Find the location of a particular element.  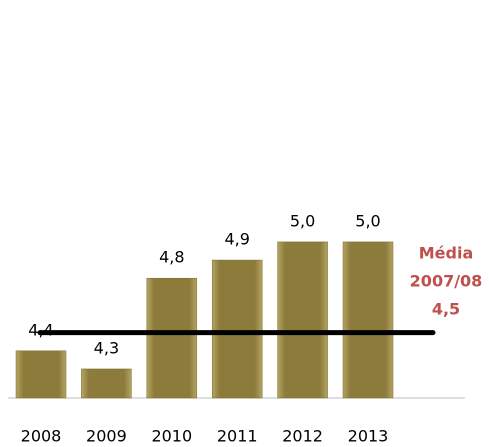

value-label: 4,4 is located at coordinates (40, 329).